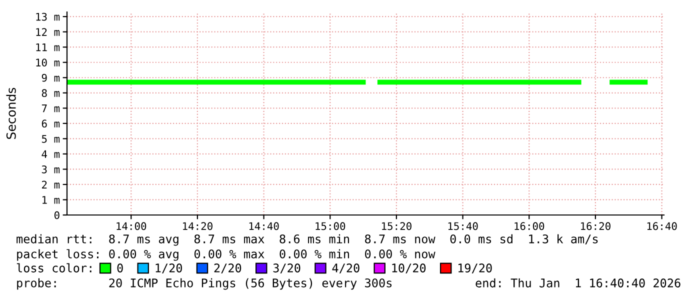 The image size is (697, 297). Describe the element at coordinates (264, 226) in the screenshot. I see `x-tick-label: 14:40` at that location.